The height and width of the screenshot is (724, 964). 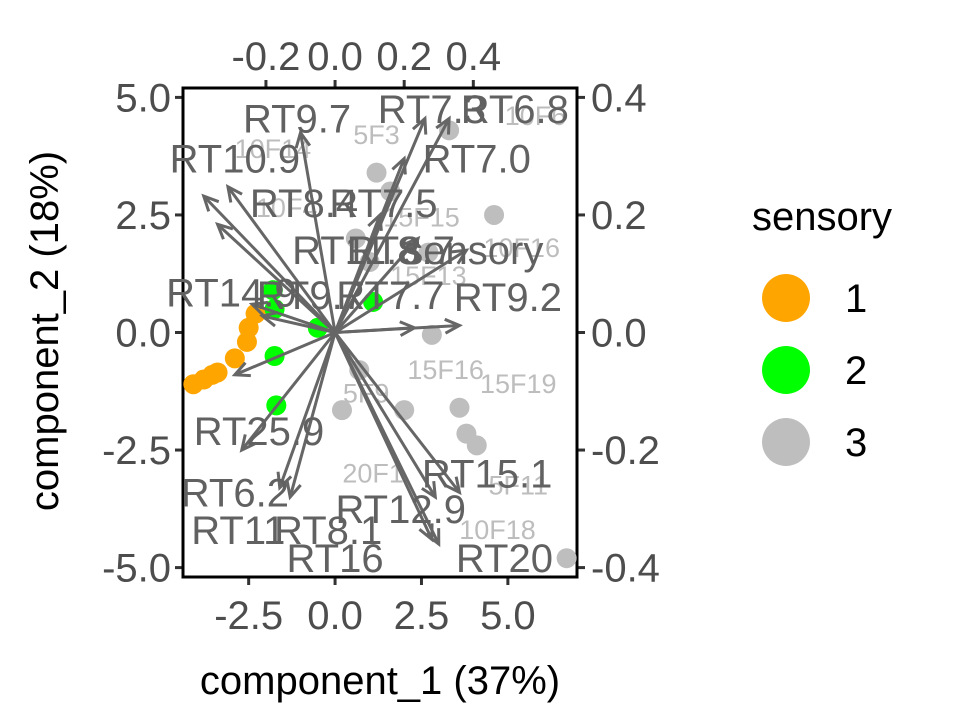 What do you see at coordinates (335, 559) in the screenshot?
I see `variable-label: RT16` at bounding box center [335, 559].